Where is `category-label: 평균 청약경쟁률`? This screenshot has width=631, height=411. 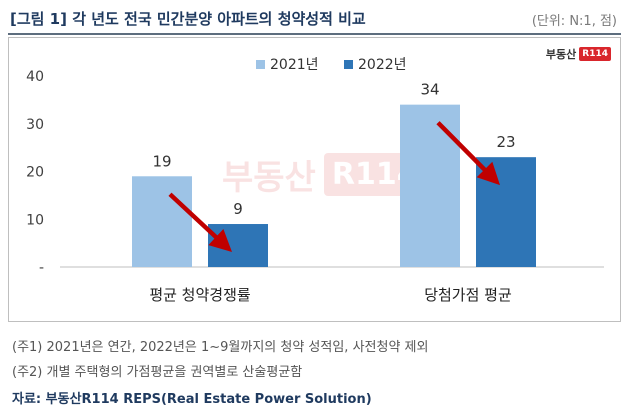
category-label: 평균 청약경쟁률 is located at coordinates (200, 295).